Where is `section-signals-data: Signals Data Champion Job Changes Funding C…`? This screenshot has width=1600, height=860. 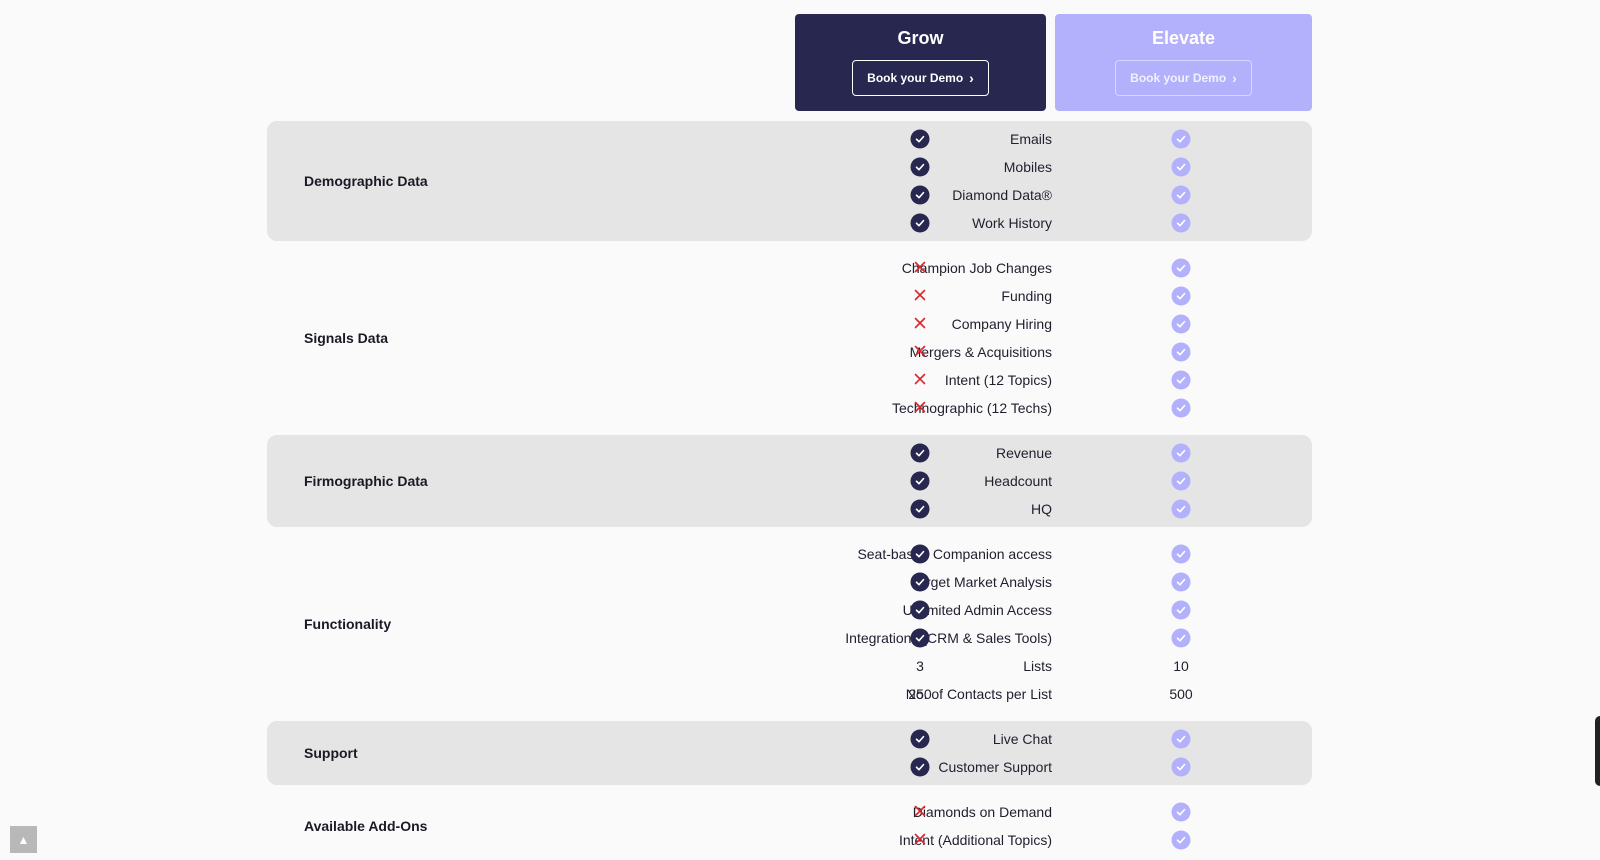
section-signals-data: Signals Data Champion Job Changes Funding C… is located at coordinates (789, 338).